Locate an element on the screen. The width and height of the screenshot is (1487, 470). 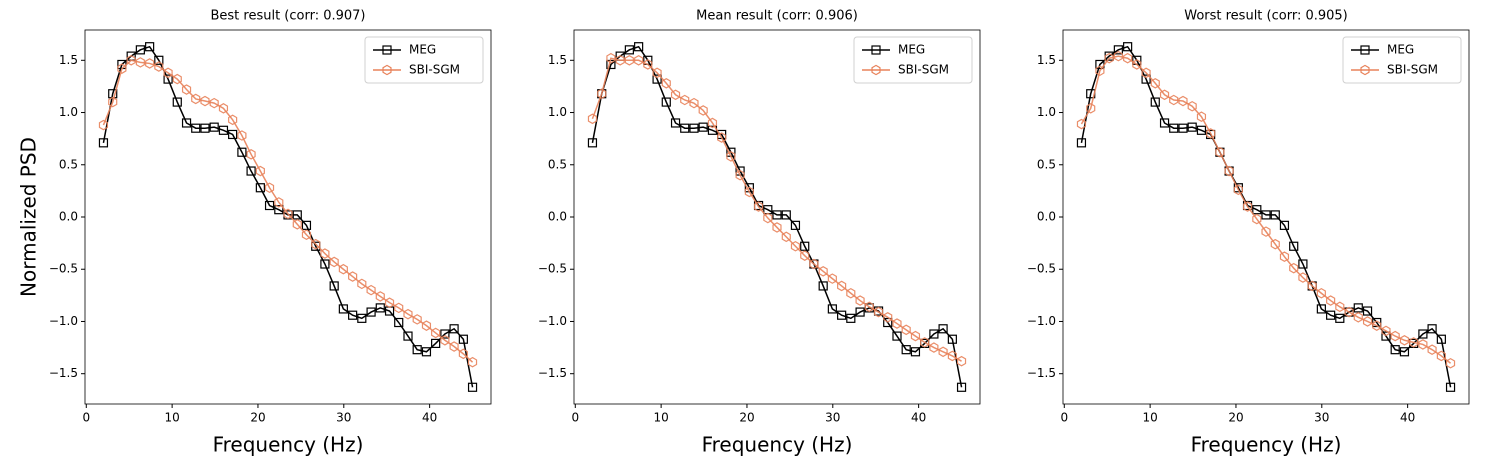
chart-title: Worst result (corr: 0.905) is located at coordinates (1266, 16).